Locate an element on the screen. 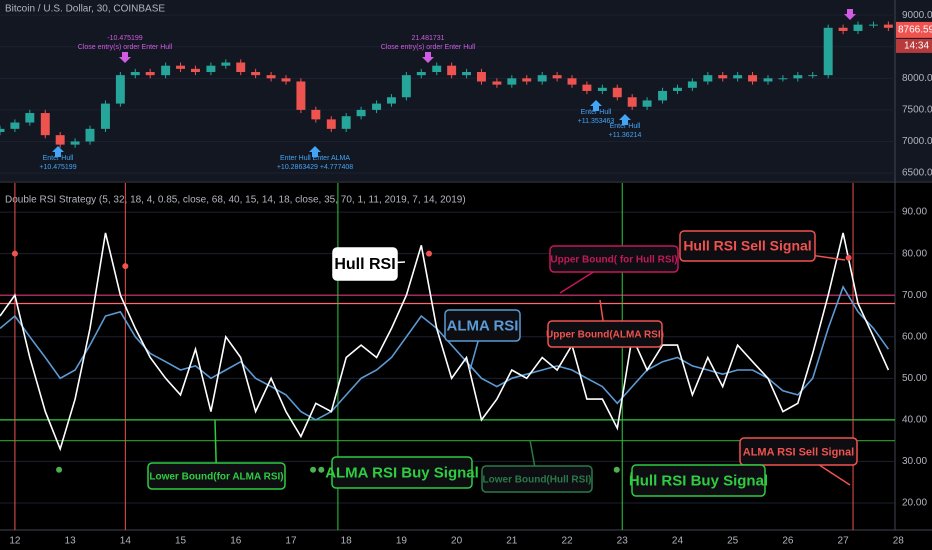  callout-text: ALMA RSI is located at coordinates (483, 325).